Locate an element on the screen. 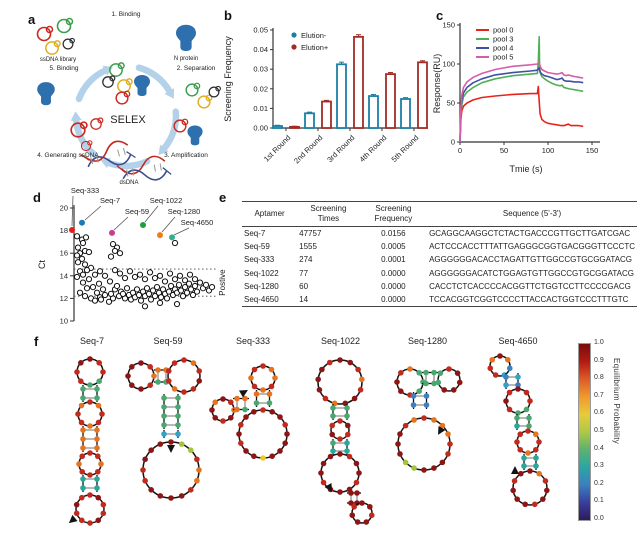 The height and width of the screenshot is (537, 640). colorbar-tick-label: 0.9 is located at coordinates (599, 360).